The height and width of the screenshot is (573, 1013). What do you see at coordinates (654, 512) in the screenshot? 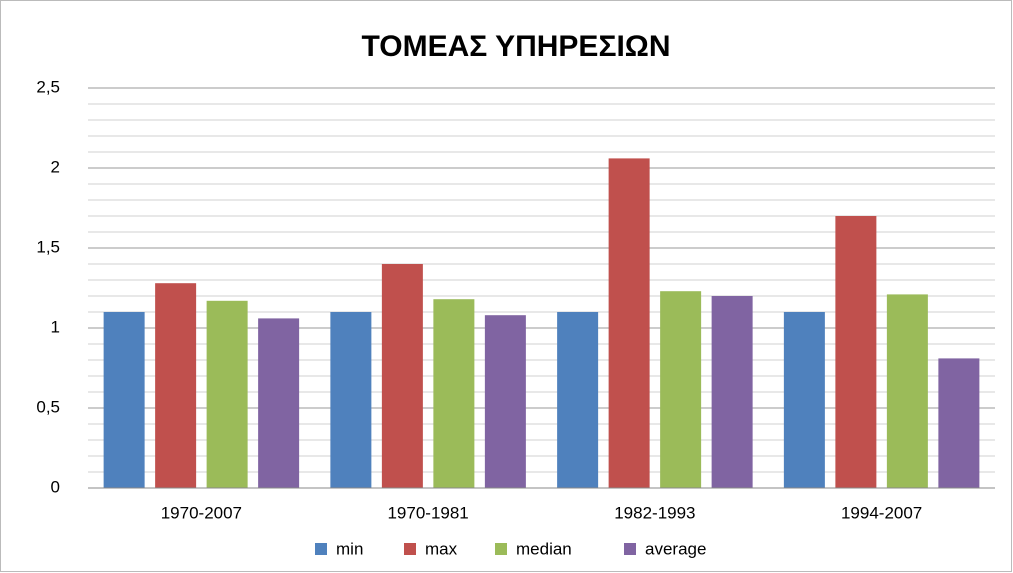
I see `x-tick-label: 1982-1993` at bounding box center [654, 512].